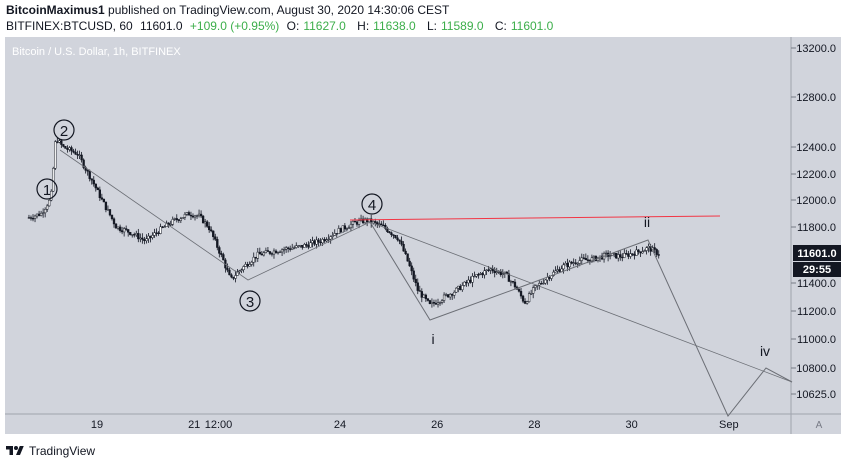  What do you see at coordinates (816, 228) in the screenshot?
I see `y-tick-label: 11800.0` at bounding box center [816, 228].